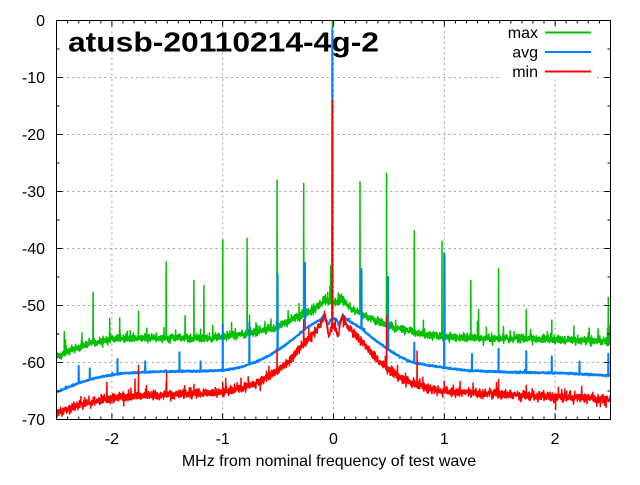 Image resolution: width=640 pixels, height=485 pixels. Describe the element at coordinates (223, 439) in the screenshot. I see `svg-text: -1` at that location.